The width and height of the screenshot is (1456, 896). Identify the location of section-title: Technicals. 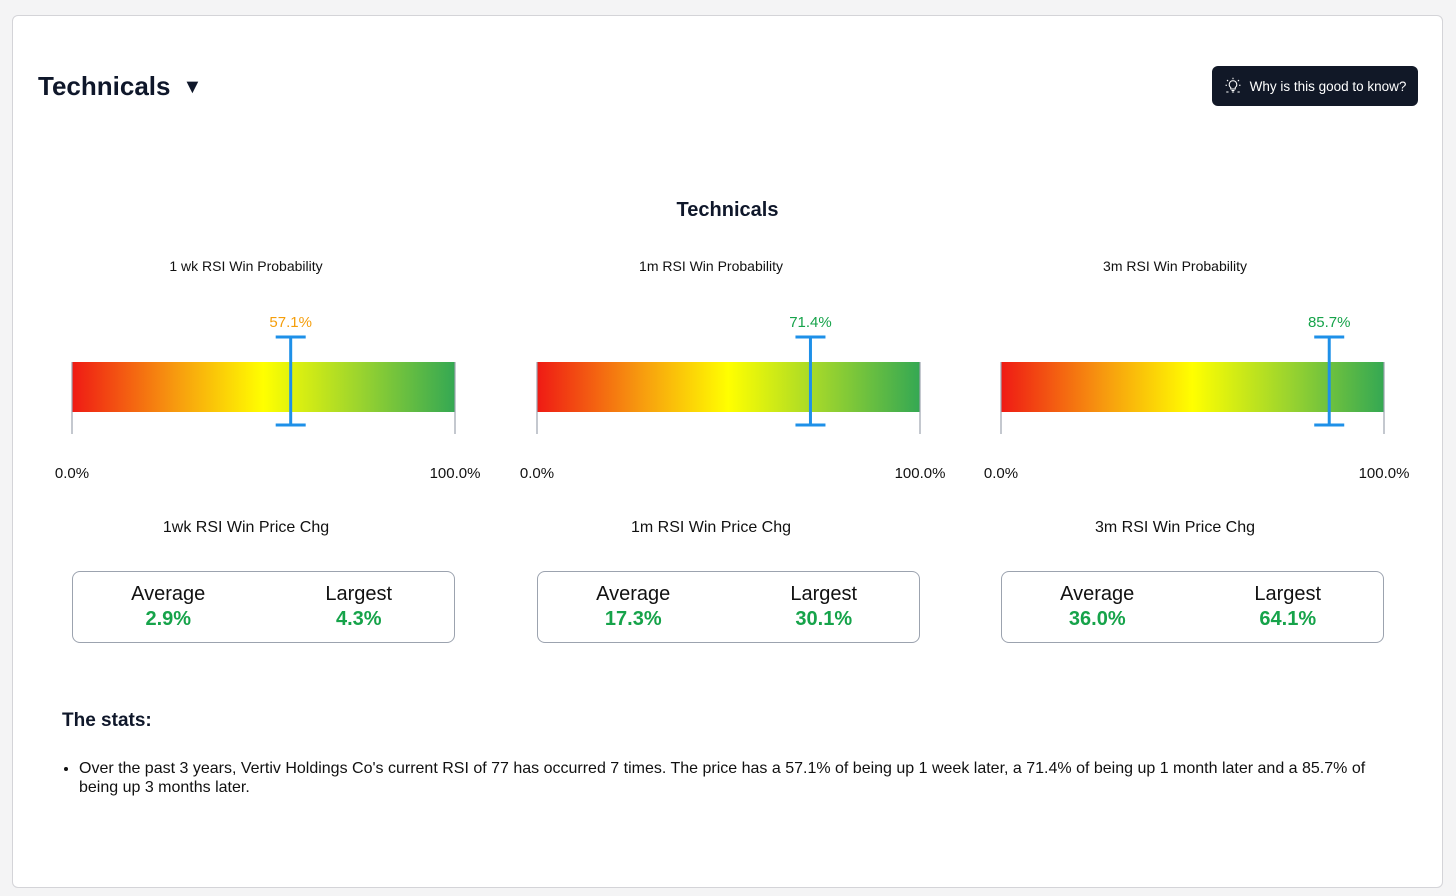
(727, 210).